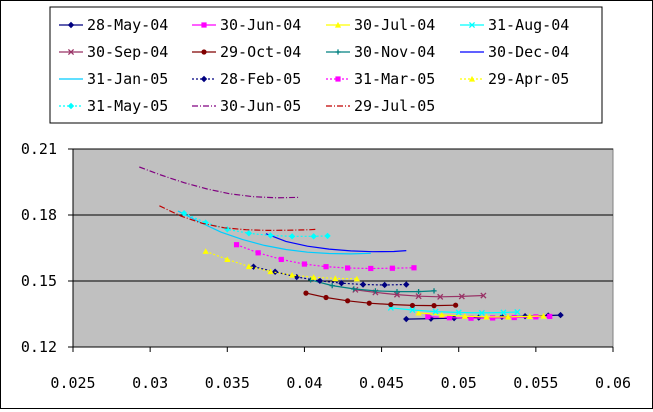 The width and height of the screenshot is (653, 412). Describe the element at coordinates (127, 79) in the screenshot. I see `legend-label: 31-Jan-05` at that location.